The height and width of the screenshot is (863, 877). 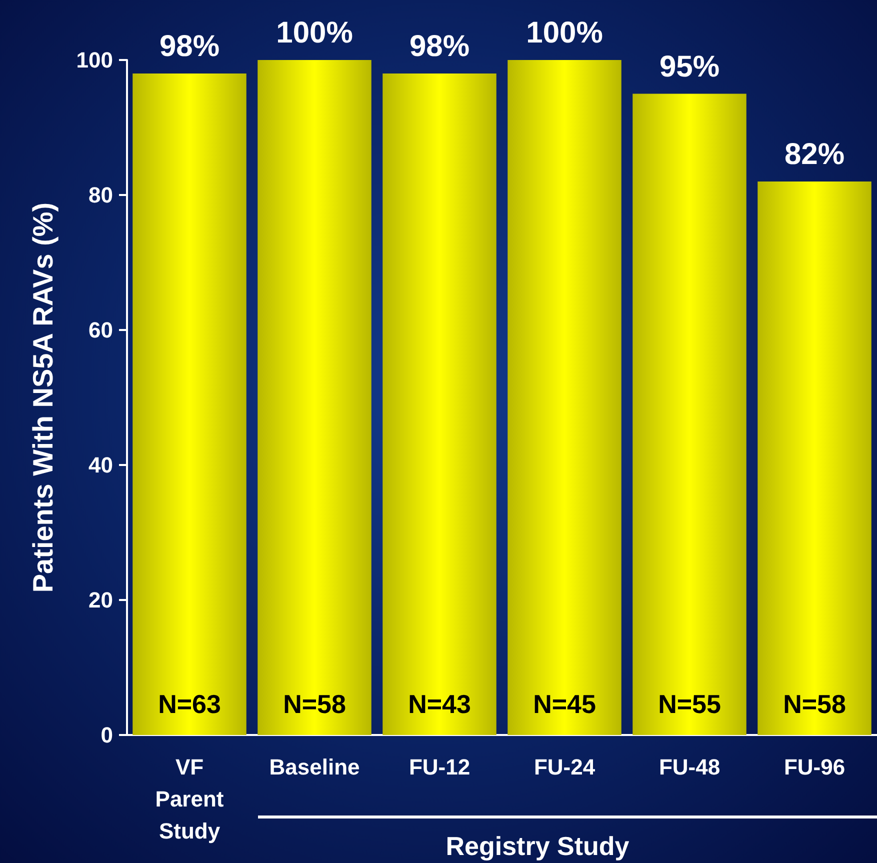 I want to click on annotation: N=43, so click(x=439, y=704).